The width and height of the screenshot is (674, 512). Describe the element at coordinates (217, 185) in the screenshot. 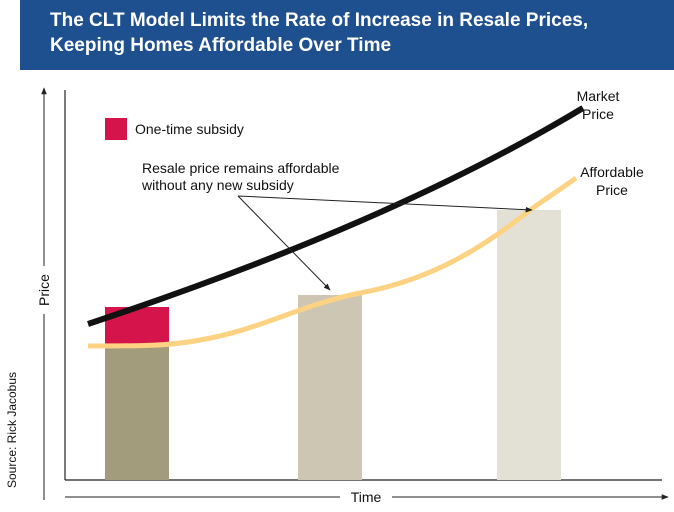

I see `annotation-line: without any new subsidy` at that location.